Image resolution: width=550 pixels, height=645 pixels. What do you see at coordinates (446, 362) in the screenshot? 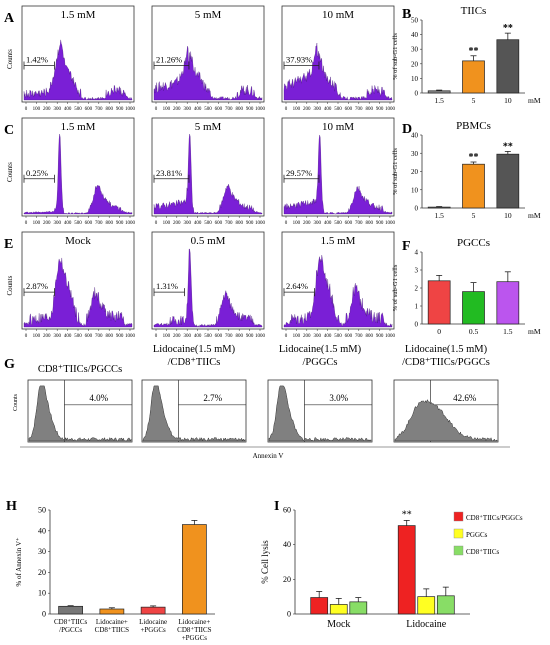
I see `flow-plot-title: /CD8⁺TIICs/PGGCs` at bounding box center [446, 362].